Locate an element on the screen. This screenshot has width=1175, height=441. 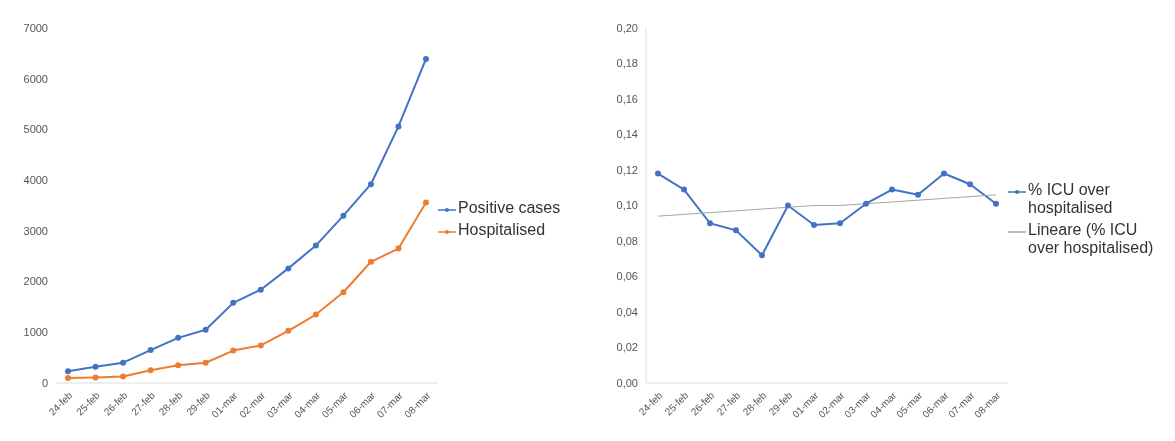
legend-label: Lineare (% ICU over hospitalised) is located at coordinates (1091, 238).